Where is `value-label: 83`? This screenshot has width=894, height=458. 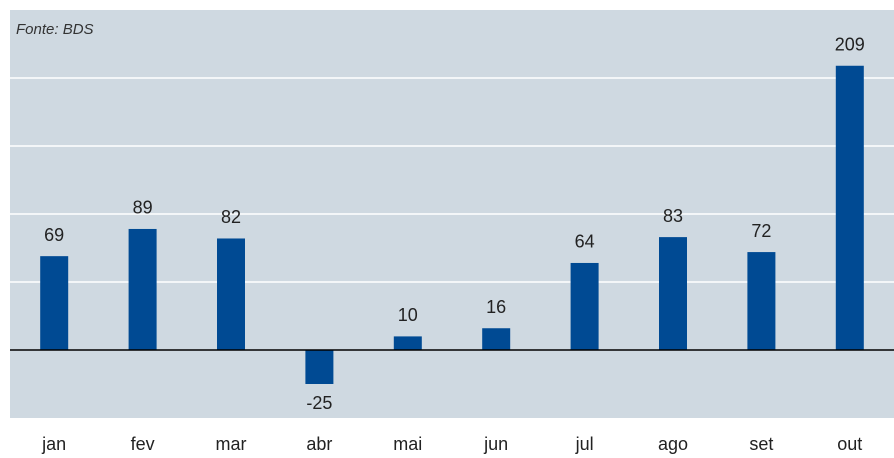
value-label: 83 is located at coordinates (673, 216).